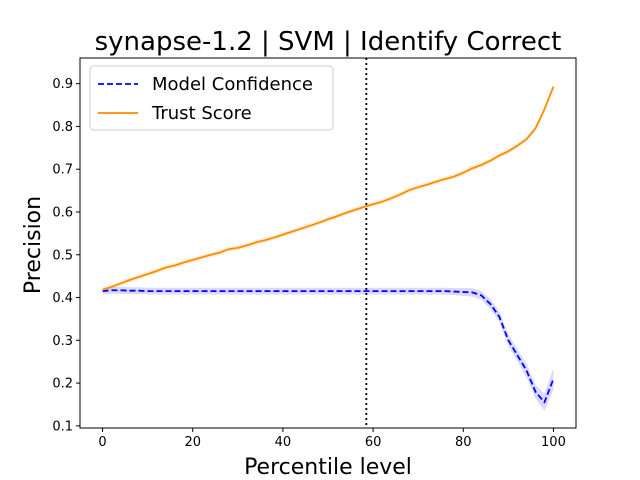 This screenshot has width=640, height=480. What do you see at coordinates (62, 384) in the screenshot?
I see `y-tick-label: 0.2` at bounding box center [62, 384].